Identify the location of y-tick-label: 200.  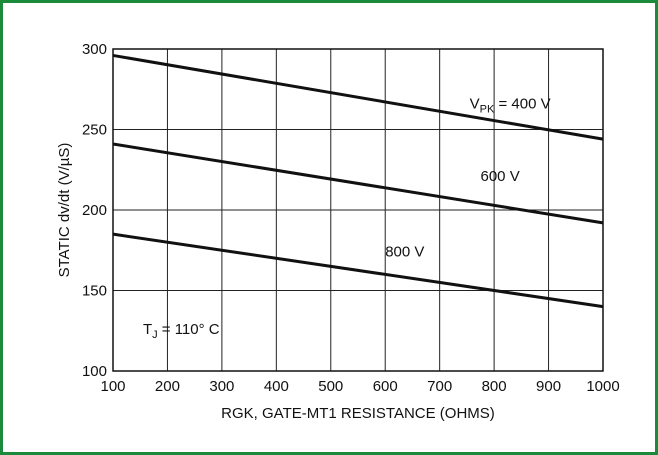
(94, 210).